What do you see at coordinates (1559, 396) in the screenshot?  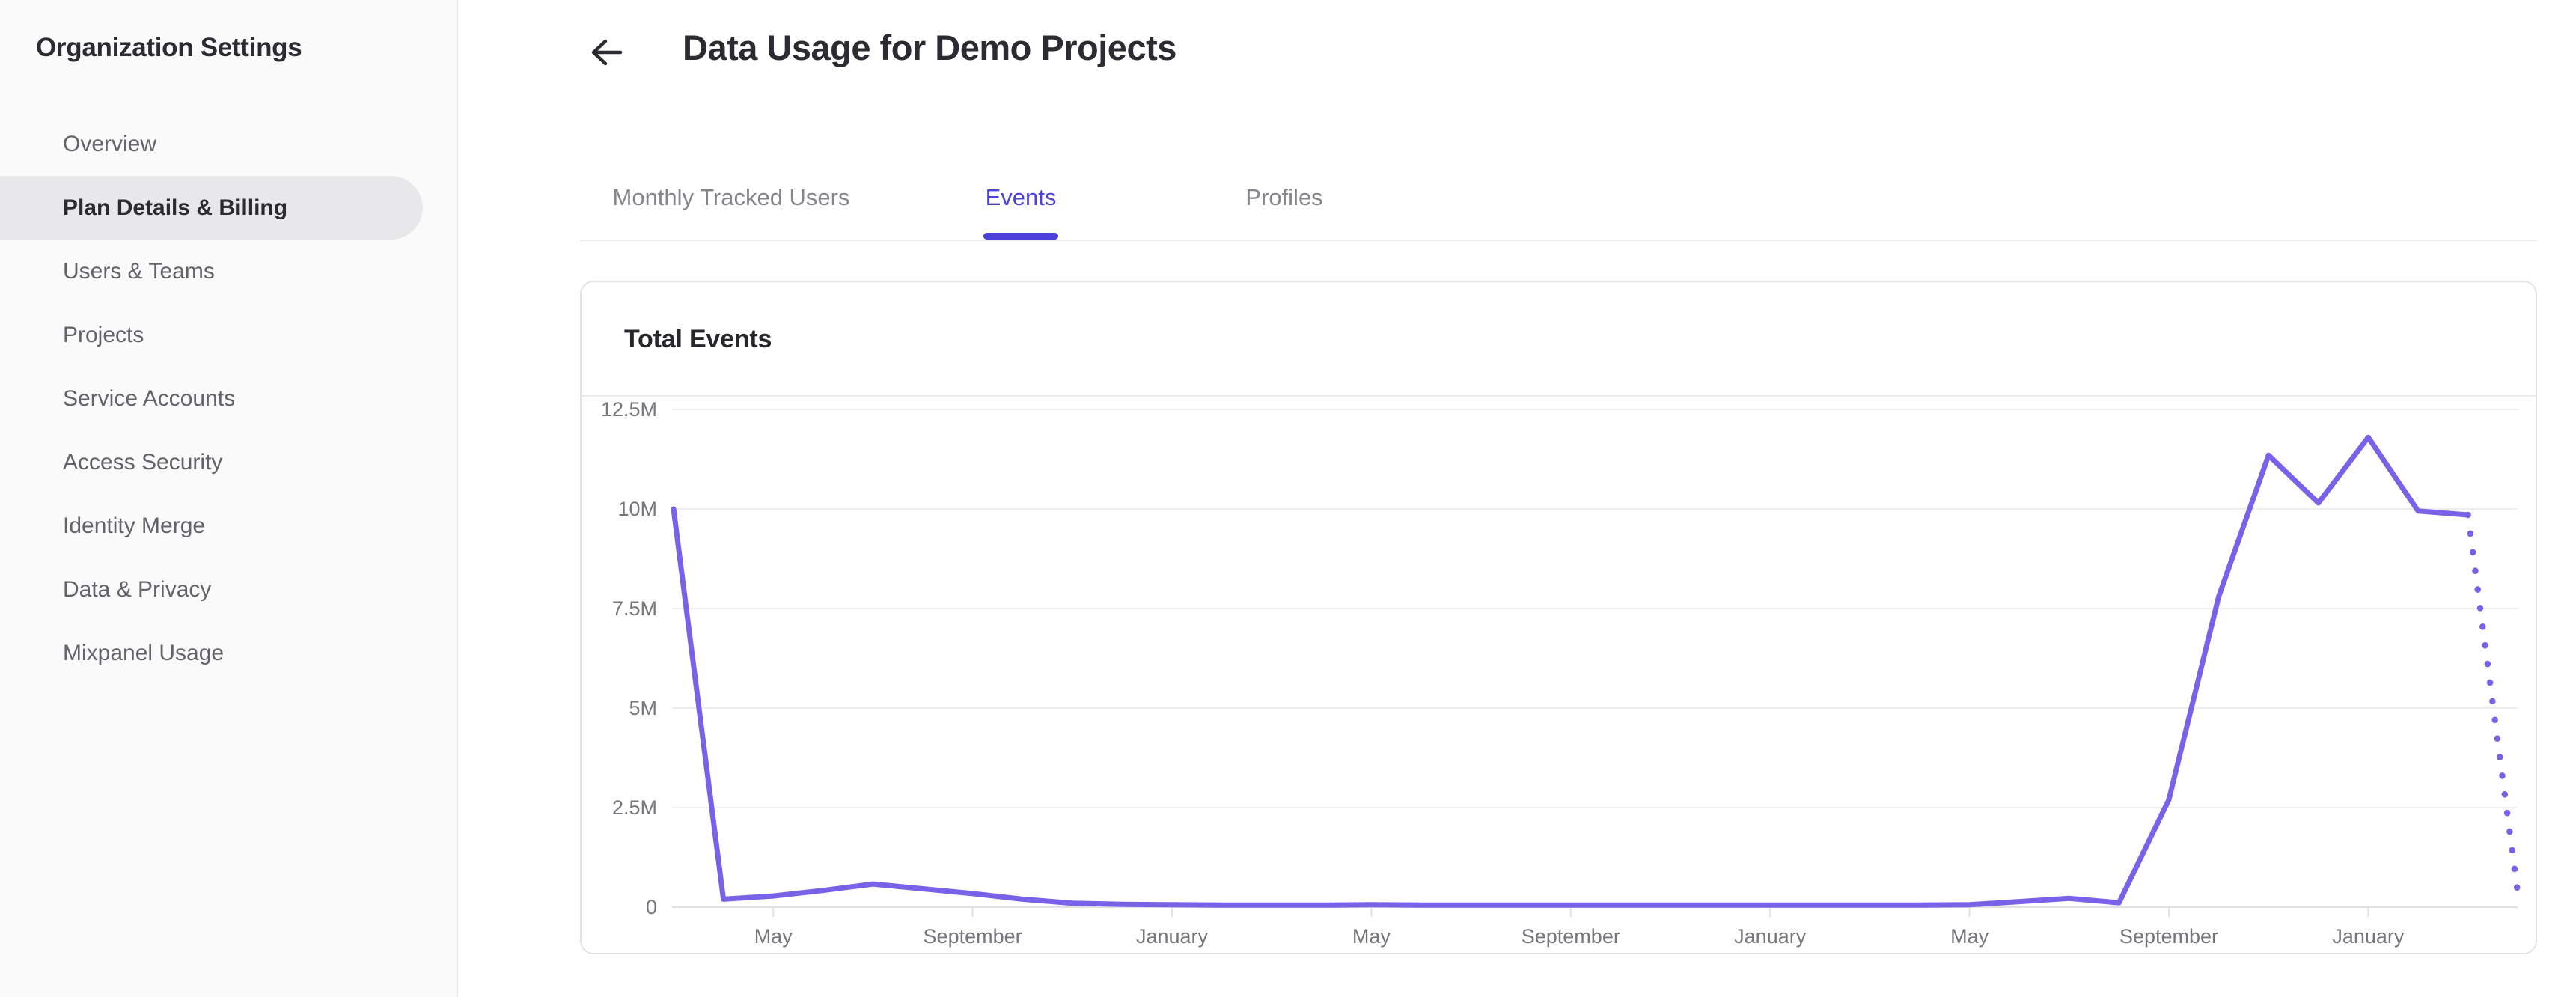 I see `card-header-divider` at bounding box center [1559, 396].